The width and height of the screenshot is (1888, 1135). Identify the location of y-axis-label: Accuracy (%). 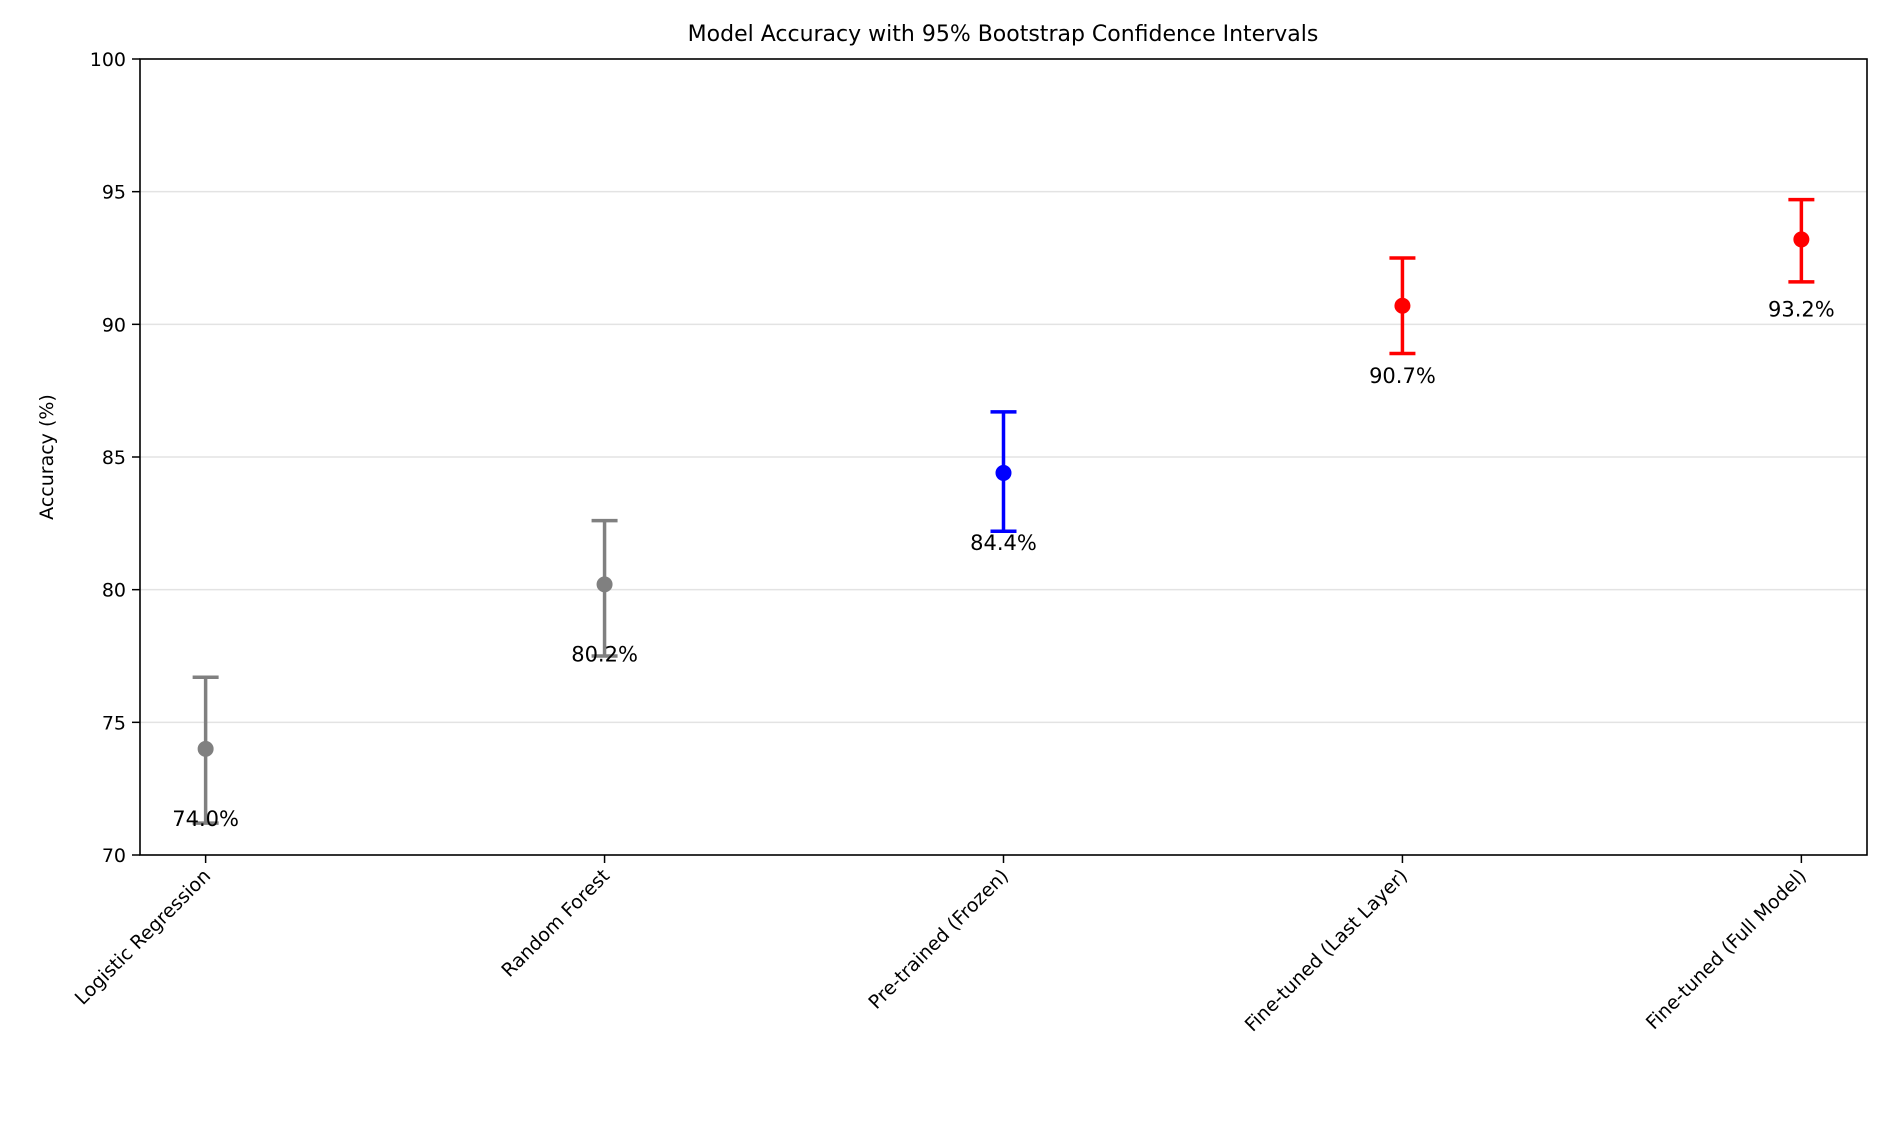
(47, 457).